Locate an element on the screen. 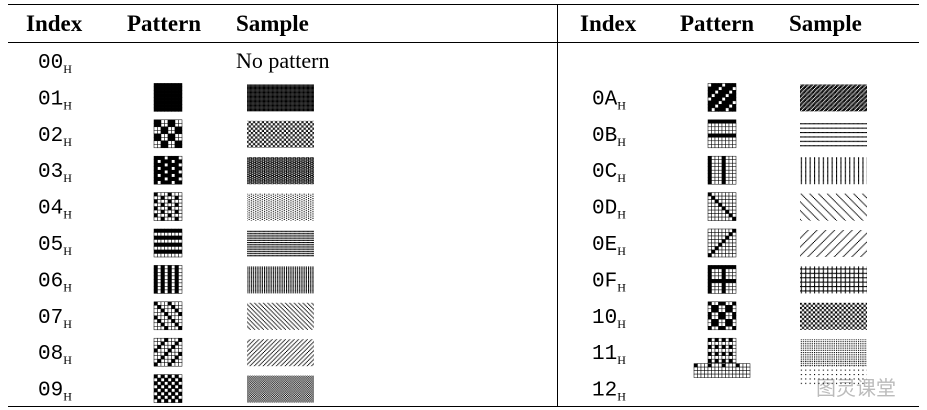  index-label: 07H is located at coordinates (55, 319).